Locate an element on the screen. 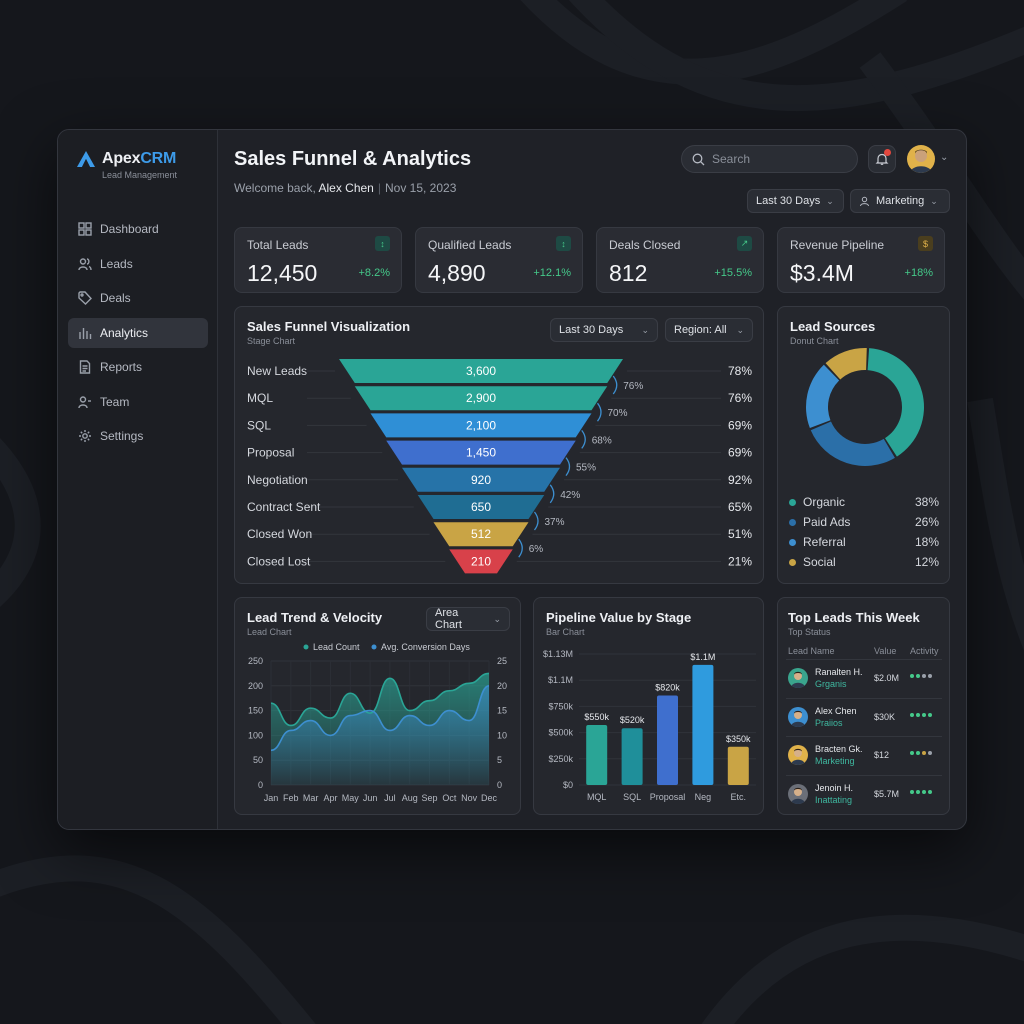  table-row: Jenoin H. Inattating $5.7M is located at coordinates (864, 793).